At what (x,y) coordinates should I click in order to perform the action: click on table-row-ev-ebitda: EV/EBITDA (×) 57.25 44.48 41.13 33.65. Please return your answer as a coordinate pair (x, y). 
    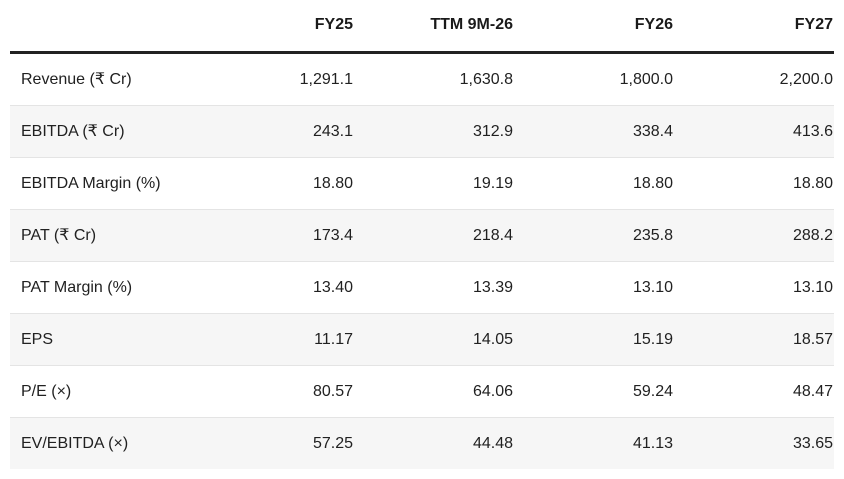
    Looking at the image, I should click on (422, 443).